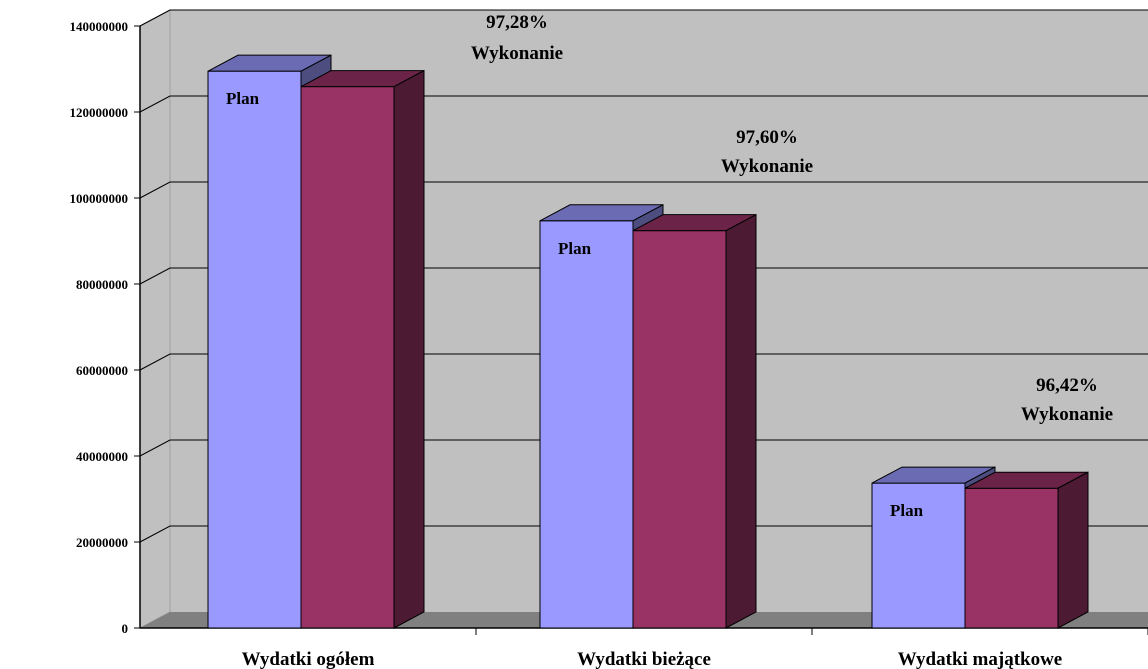  Describe the element at coordinates (99, 198) in the screenshot. I see `y-tick-label: 100000000` at that location.